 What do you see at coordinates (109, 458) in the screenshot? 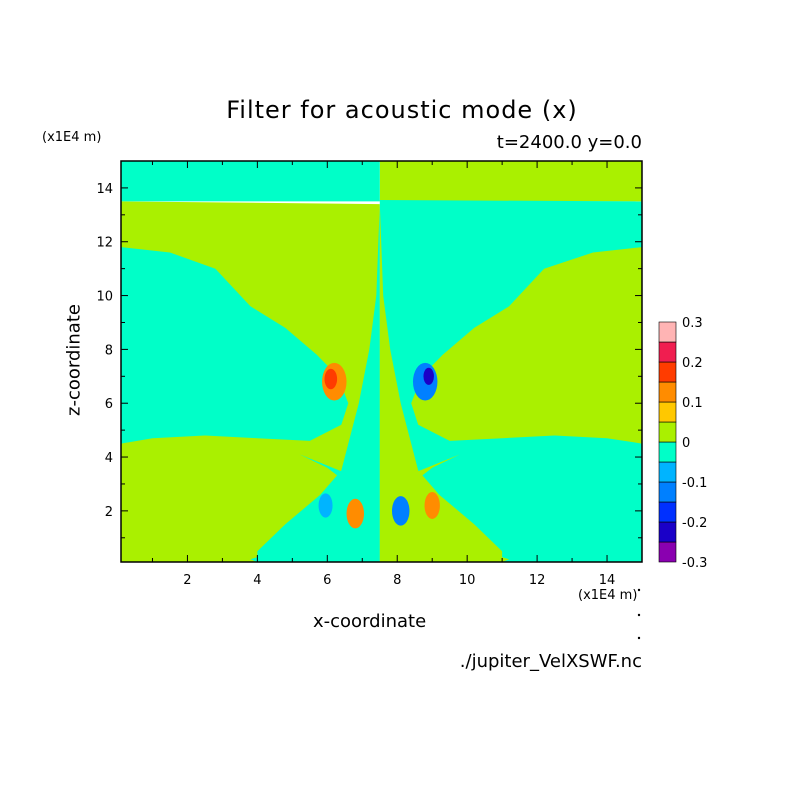
I see `y-tick-label: 4` at bounding box center [109, 458].